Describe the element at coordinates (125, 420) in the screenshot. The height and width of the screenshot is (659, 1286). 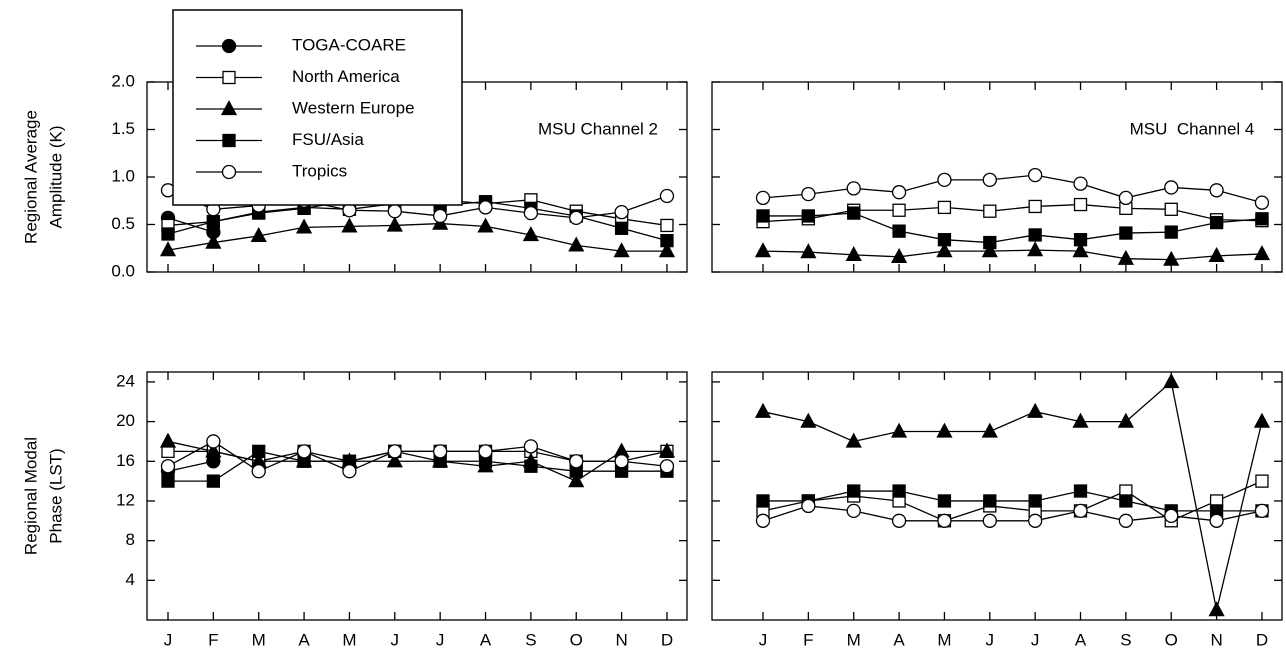
I see `y-tick-label: 20` at that location.